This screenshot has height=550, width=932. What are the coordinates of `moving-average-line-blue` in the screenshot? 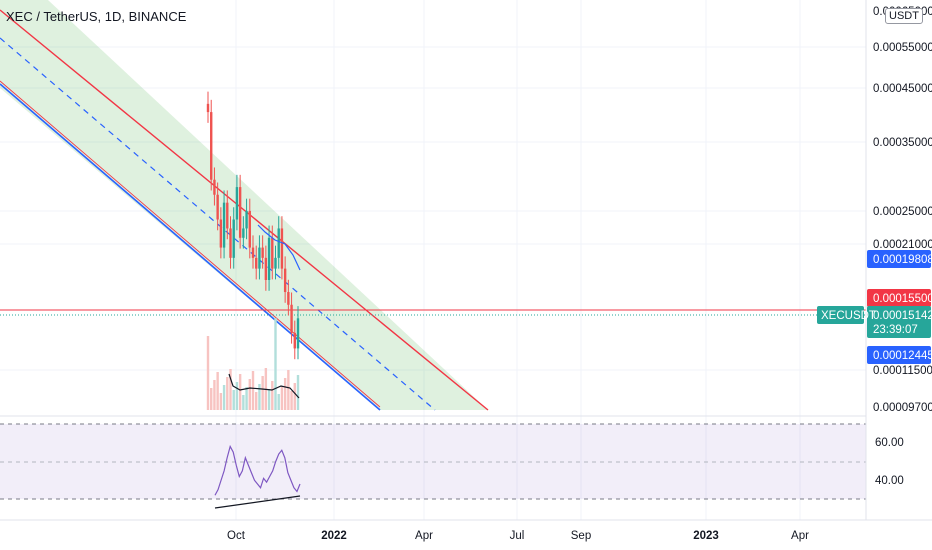 It's located at (279, 247).